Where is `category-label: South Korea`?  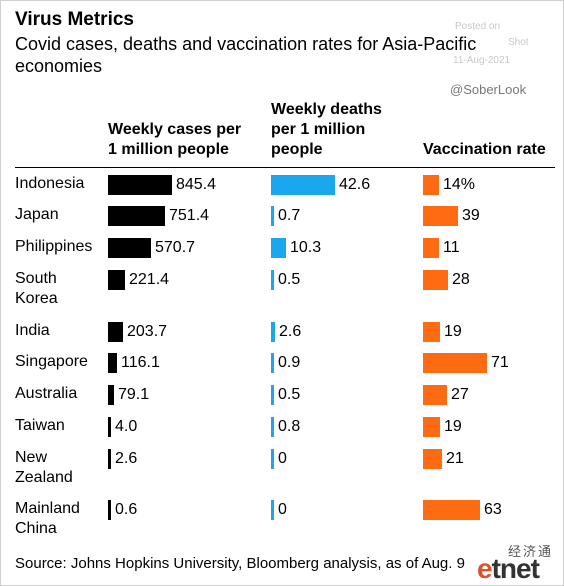
category-label: South Korea is located at coordinates (36, 289).